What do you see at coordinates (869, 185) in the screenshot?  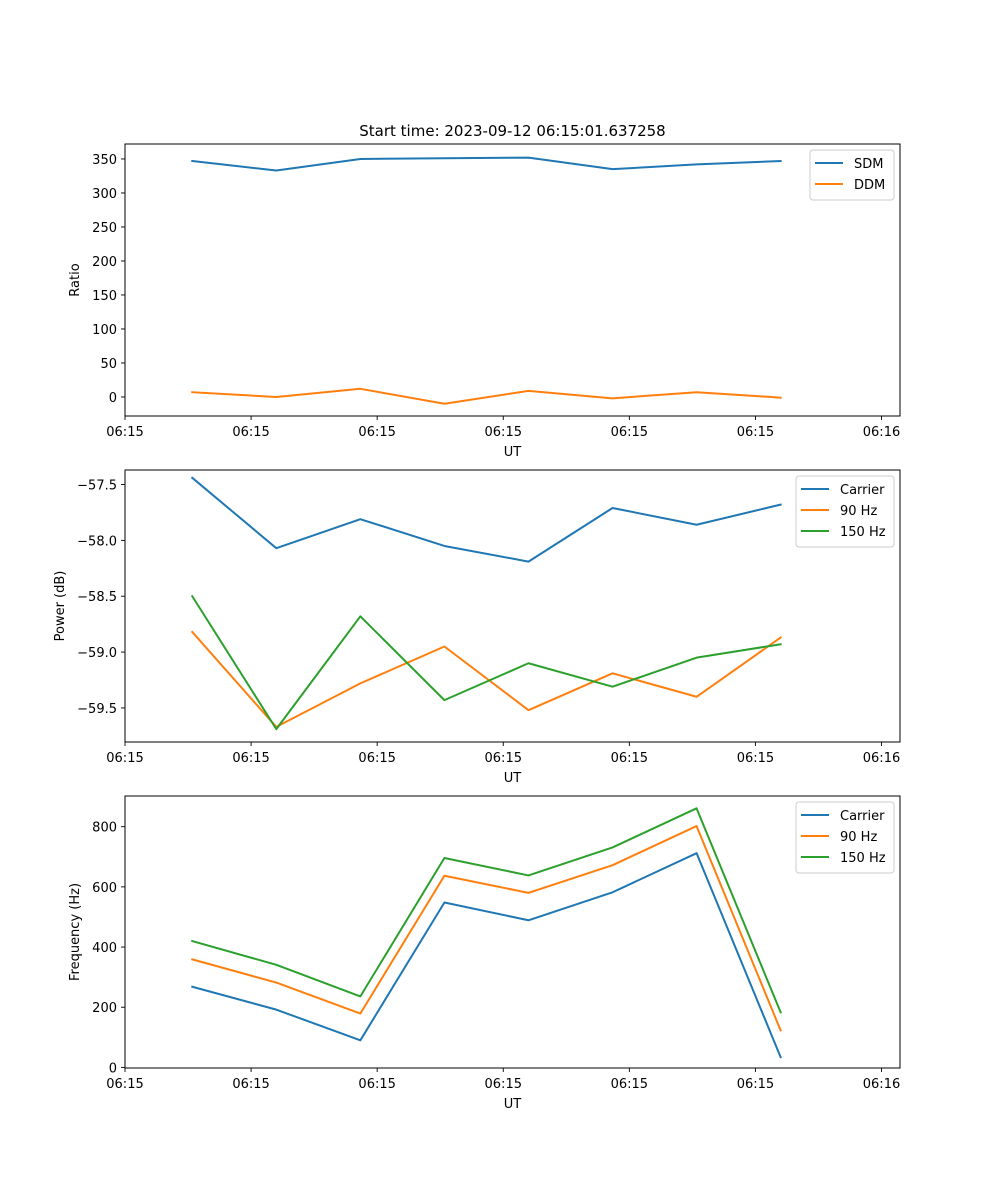 I see `legend-label: DDM` at bounding box center [869, 185].